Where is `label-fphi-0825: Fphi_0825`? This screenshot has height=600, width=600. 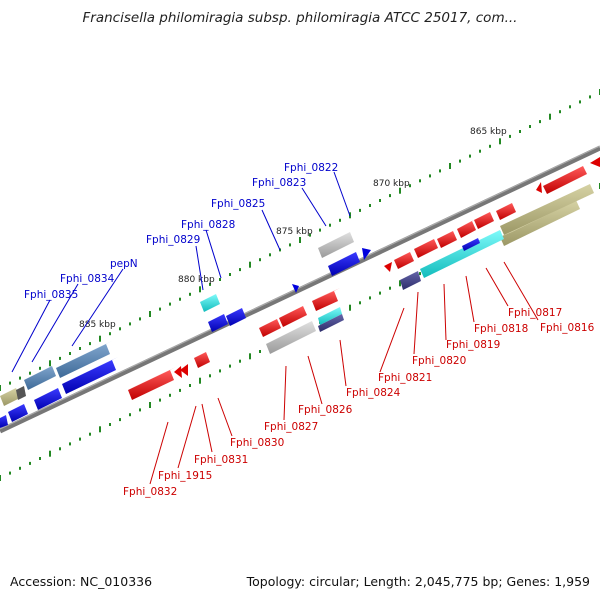 label-fphi-0825: Fphi_0825 is located at coordinates (238, 204).